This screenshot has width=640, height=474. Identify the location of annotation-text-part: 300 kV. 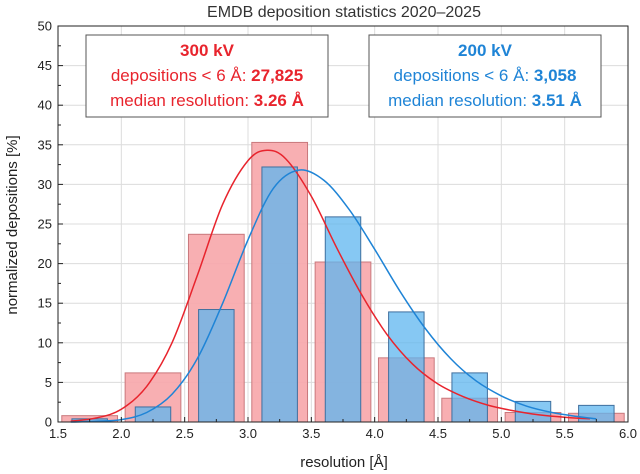
(207, 50).